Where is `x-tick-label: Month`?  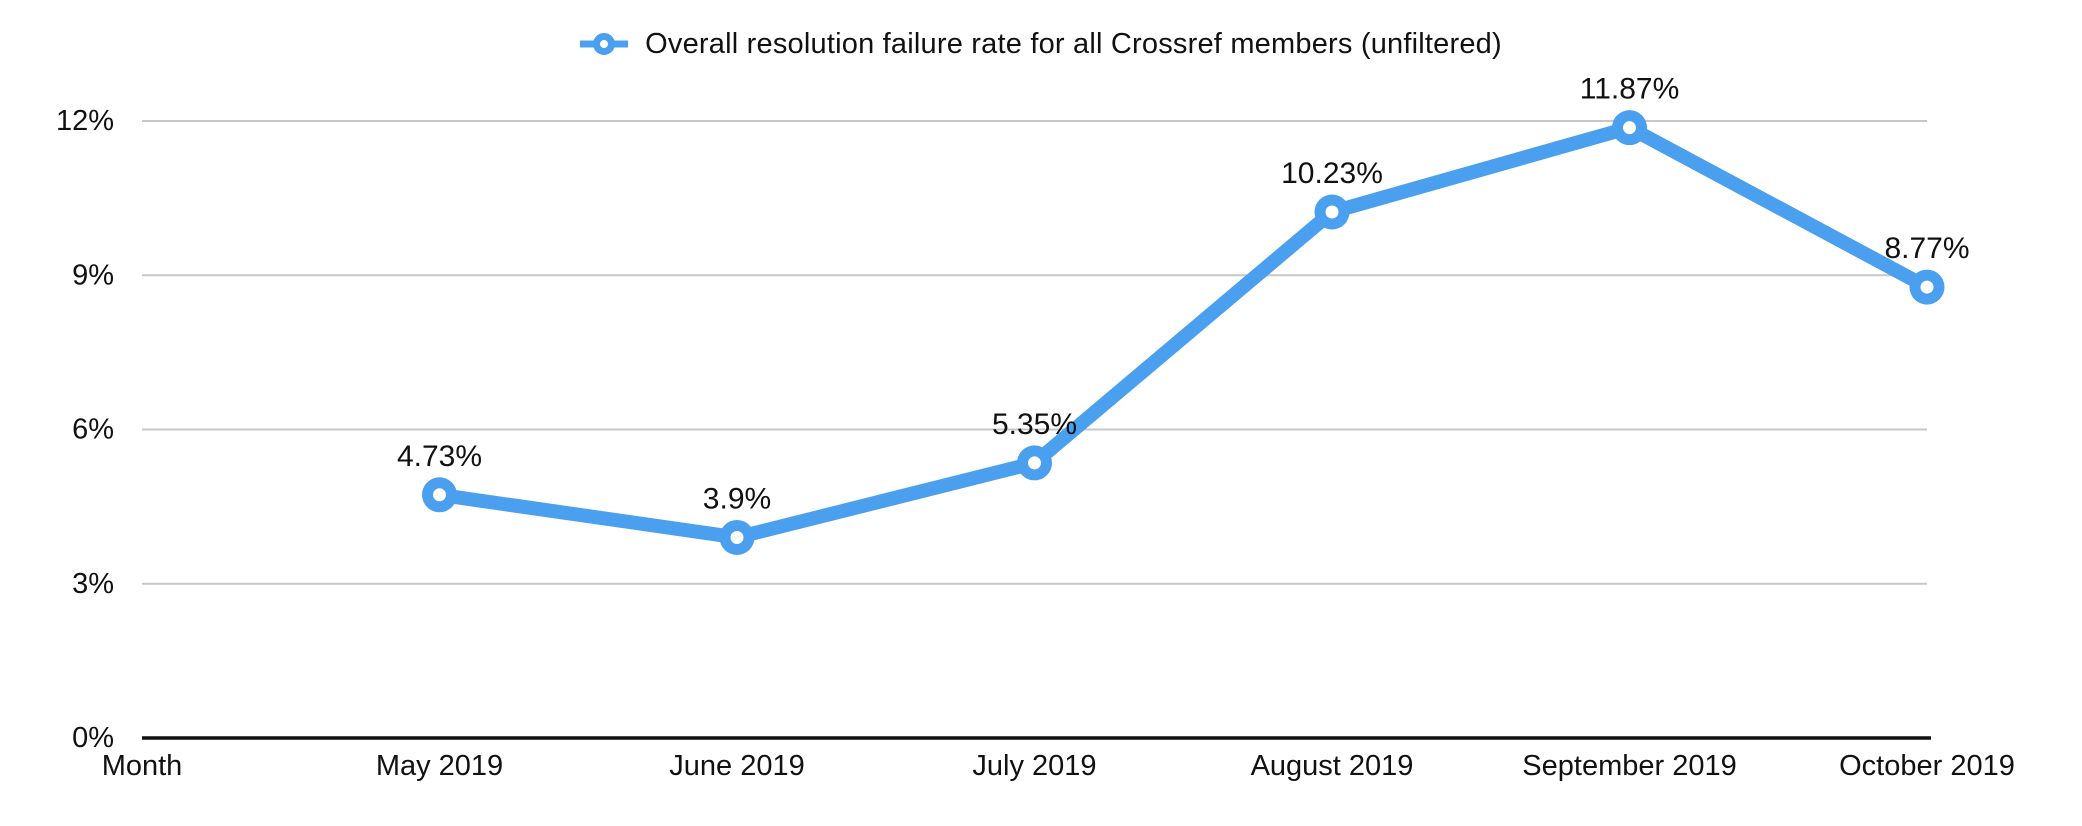
x-tick-label: Month is located at coordinates (142, 766).